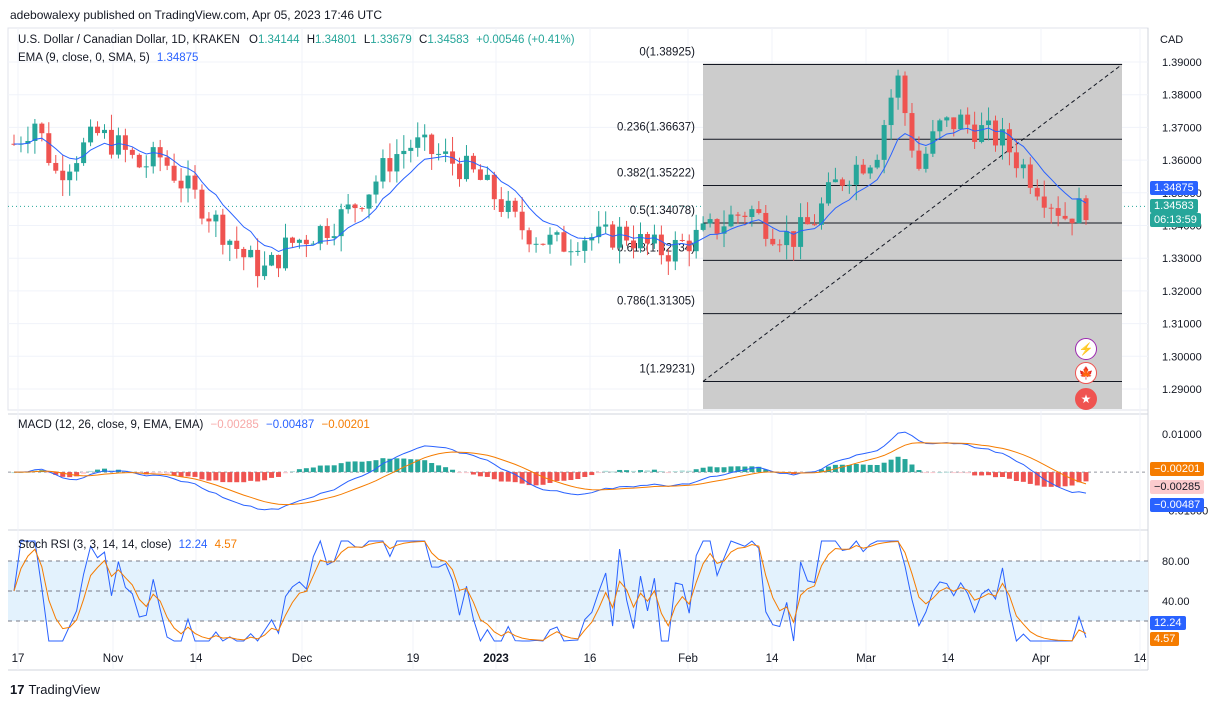 This screenshot has height=707, width=1232. What do you see at coordinates (1182, 259) in the screenshot?
I see `price-tick-label: 1.33000` at bounding box center [1182, 259].